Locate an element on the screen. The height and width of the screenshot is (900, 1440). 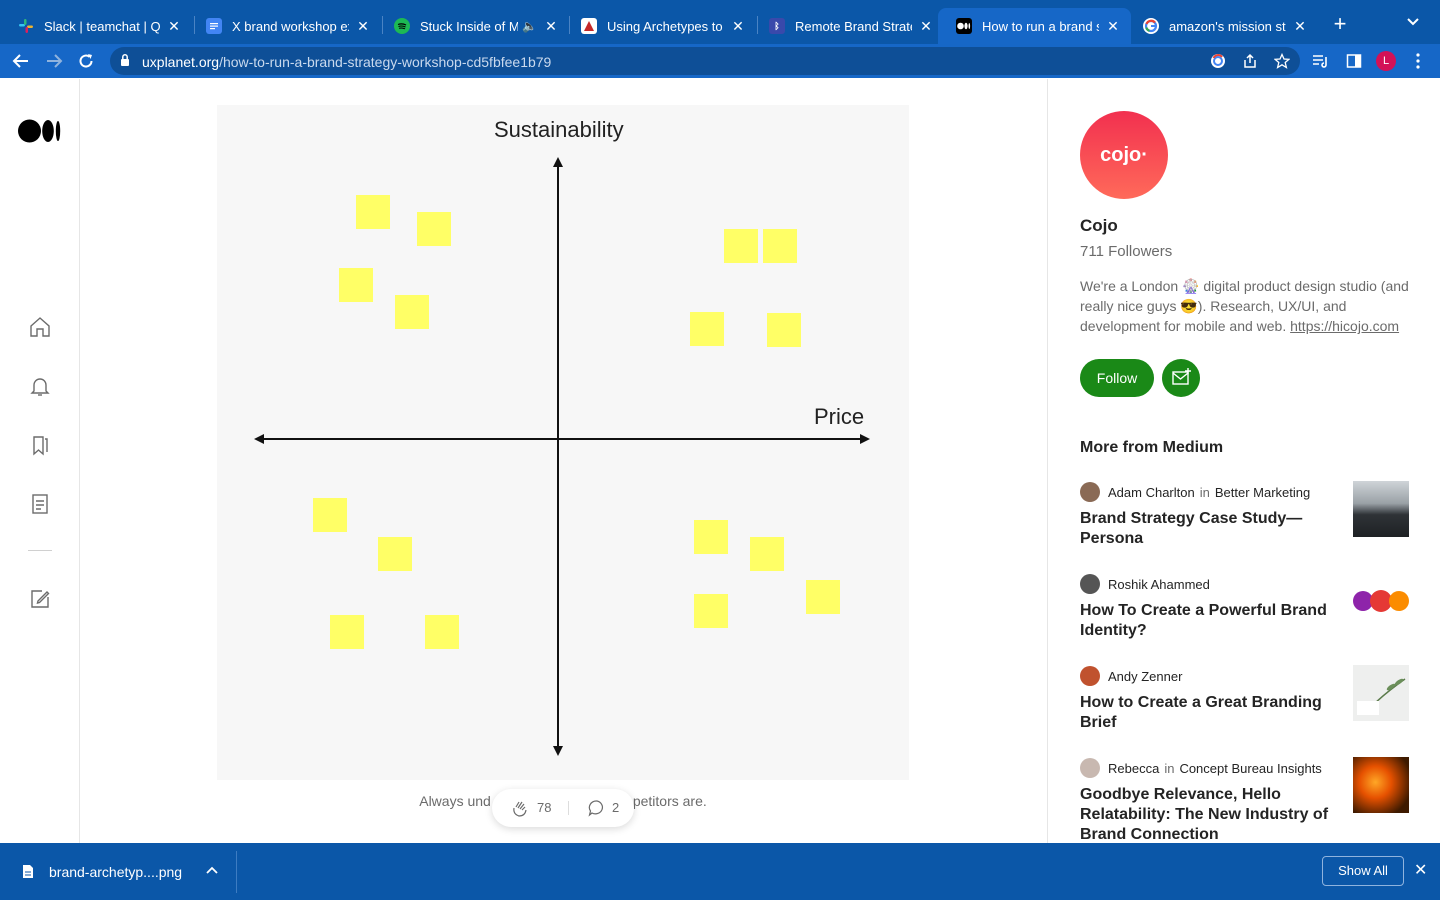
follower-count: 711 Followers is located at coordinates (1126, 251).